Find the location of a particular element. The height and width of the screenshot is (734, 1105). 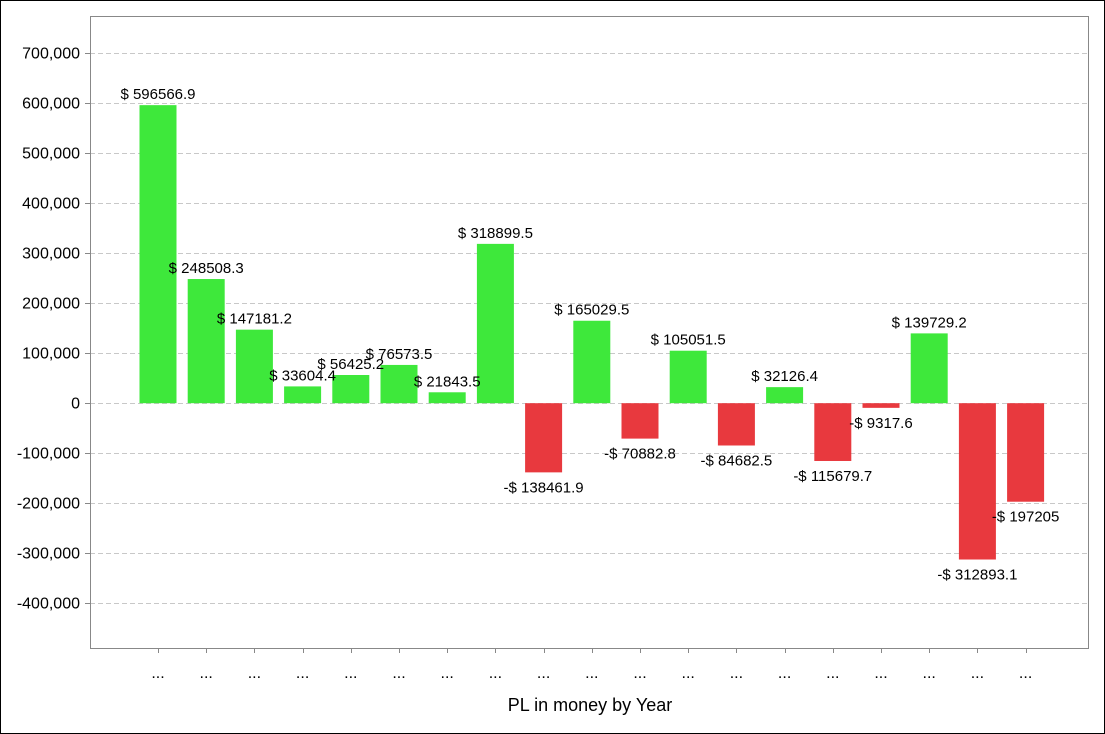

data-label: $ 165029.5 is located at coordinates (591, 310).